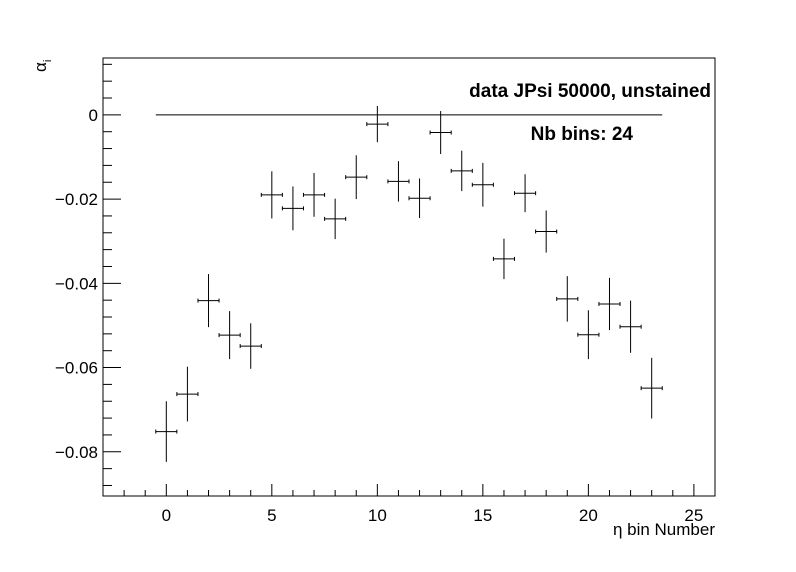 This screenshot has width=796, height=572. What do you see at coordinates (76, 368) in the screenshot?
I see `y-tick-label: −0.06` at bounding box center [76, 368].